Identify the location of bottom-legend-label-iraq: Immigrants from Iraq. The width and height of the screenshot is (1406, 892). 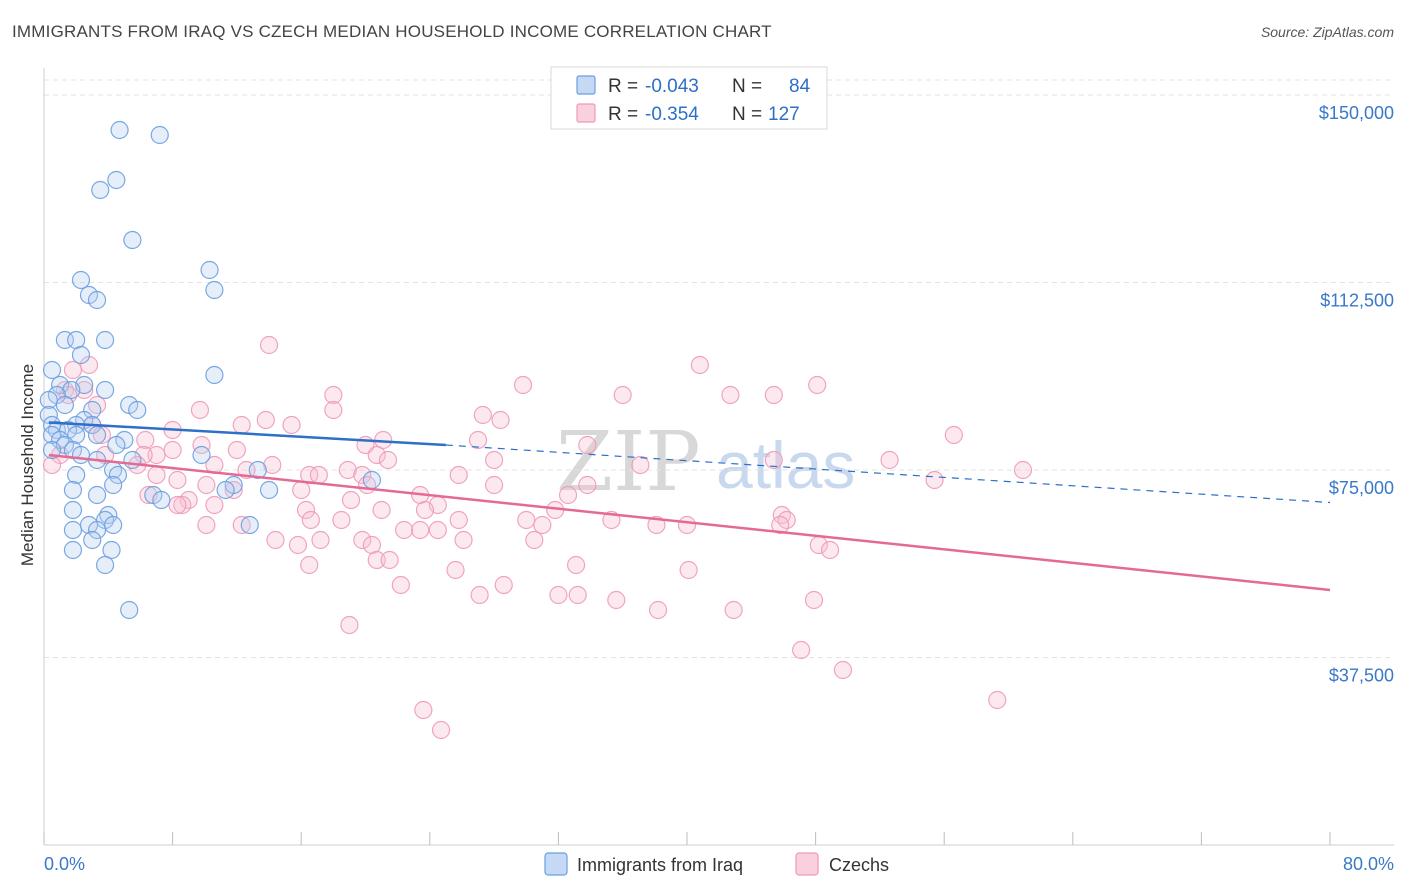
(660, 865).